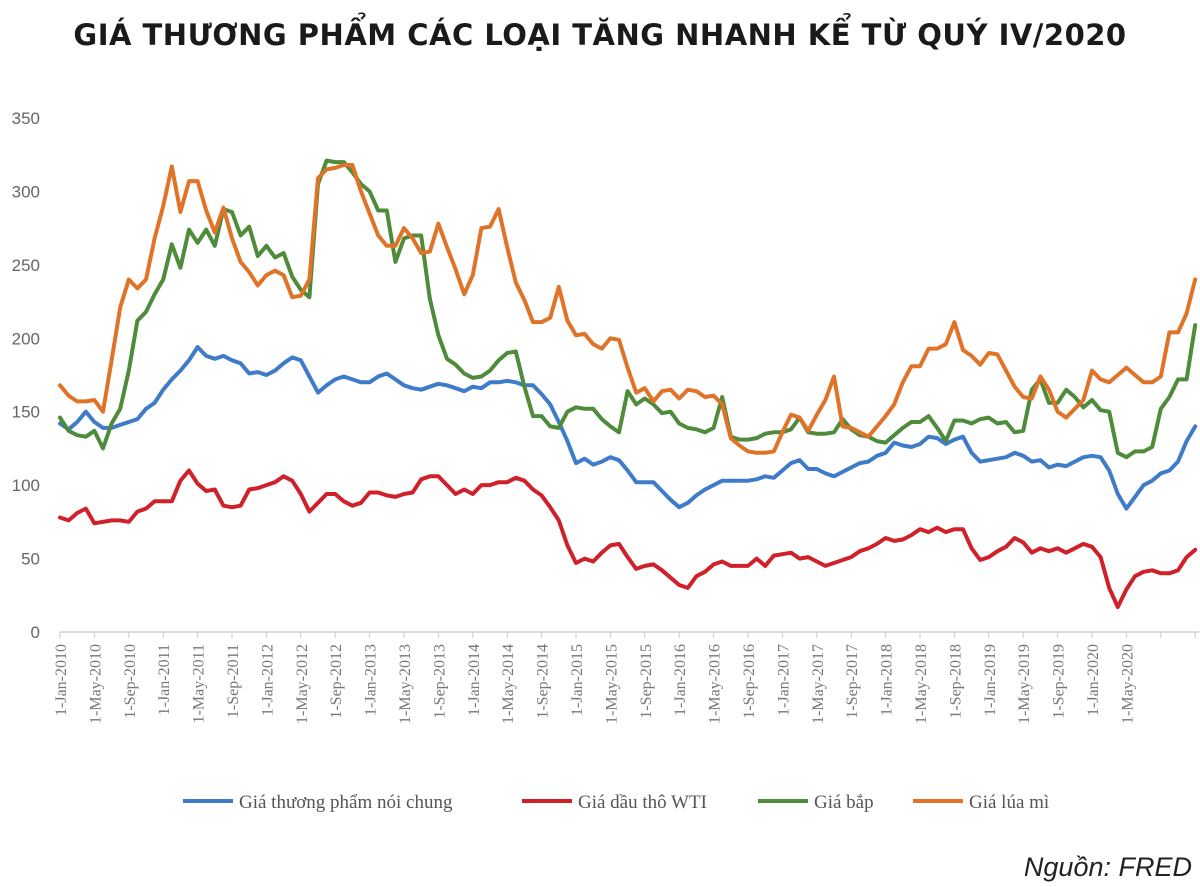 This screenshot has width=1200, height=887. Describe the element at coordinates (199, 683) in the screenshot. I see `x-tick-label: 1-May-2011` at that location.